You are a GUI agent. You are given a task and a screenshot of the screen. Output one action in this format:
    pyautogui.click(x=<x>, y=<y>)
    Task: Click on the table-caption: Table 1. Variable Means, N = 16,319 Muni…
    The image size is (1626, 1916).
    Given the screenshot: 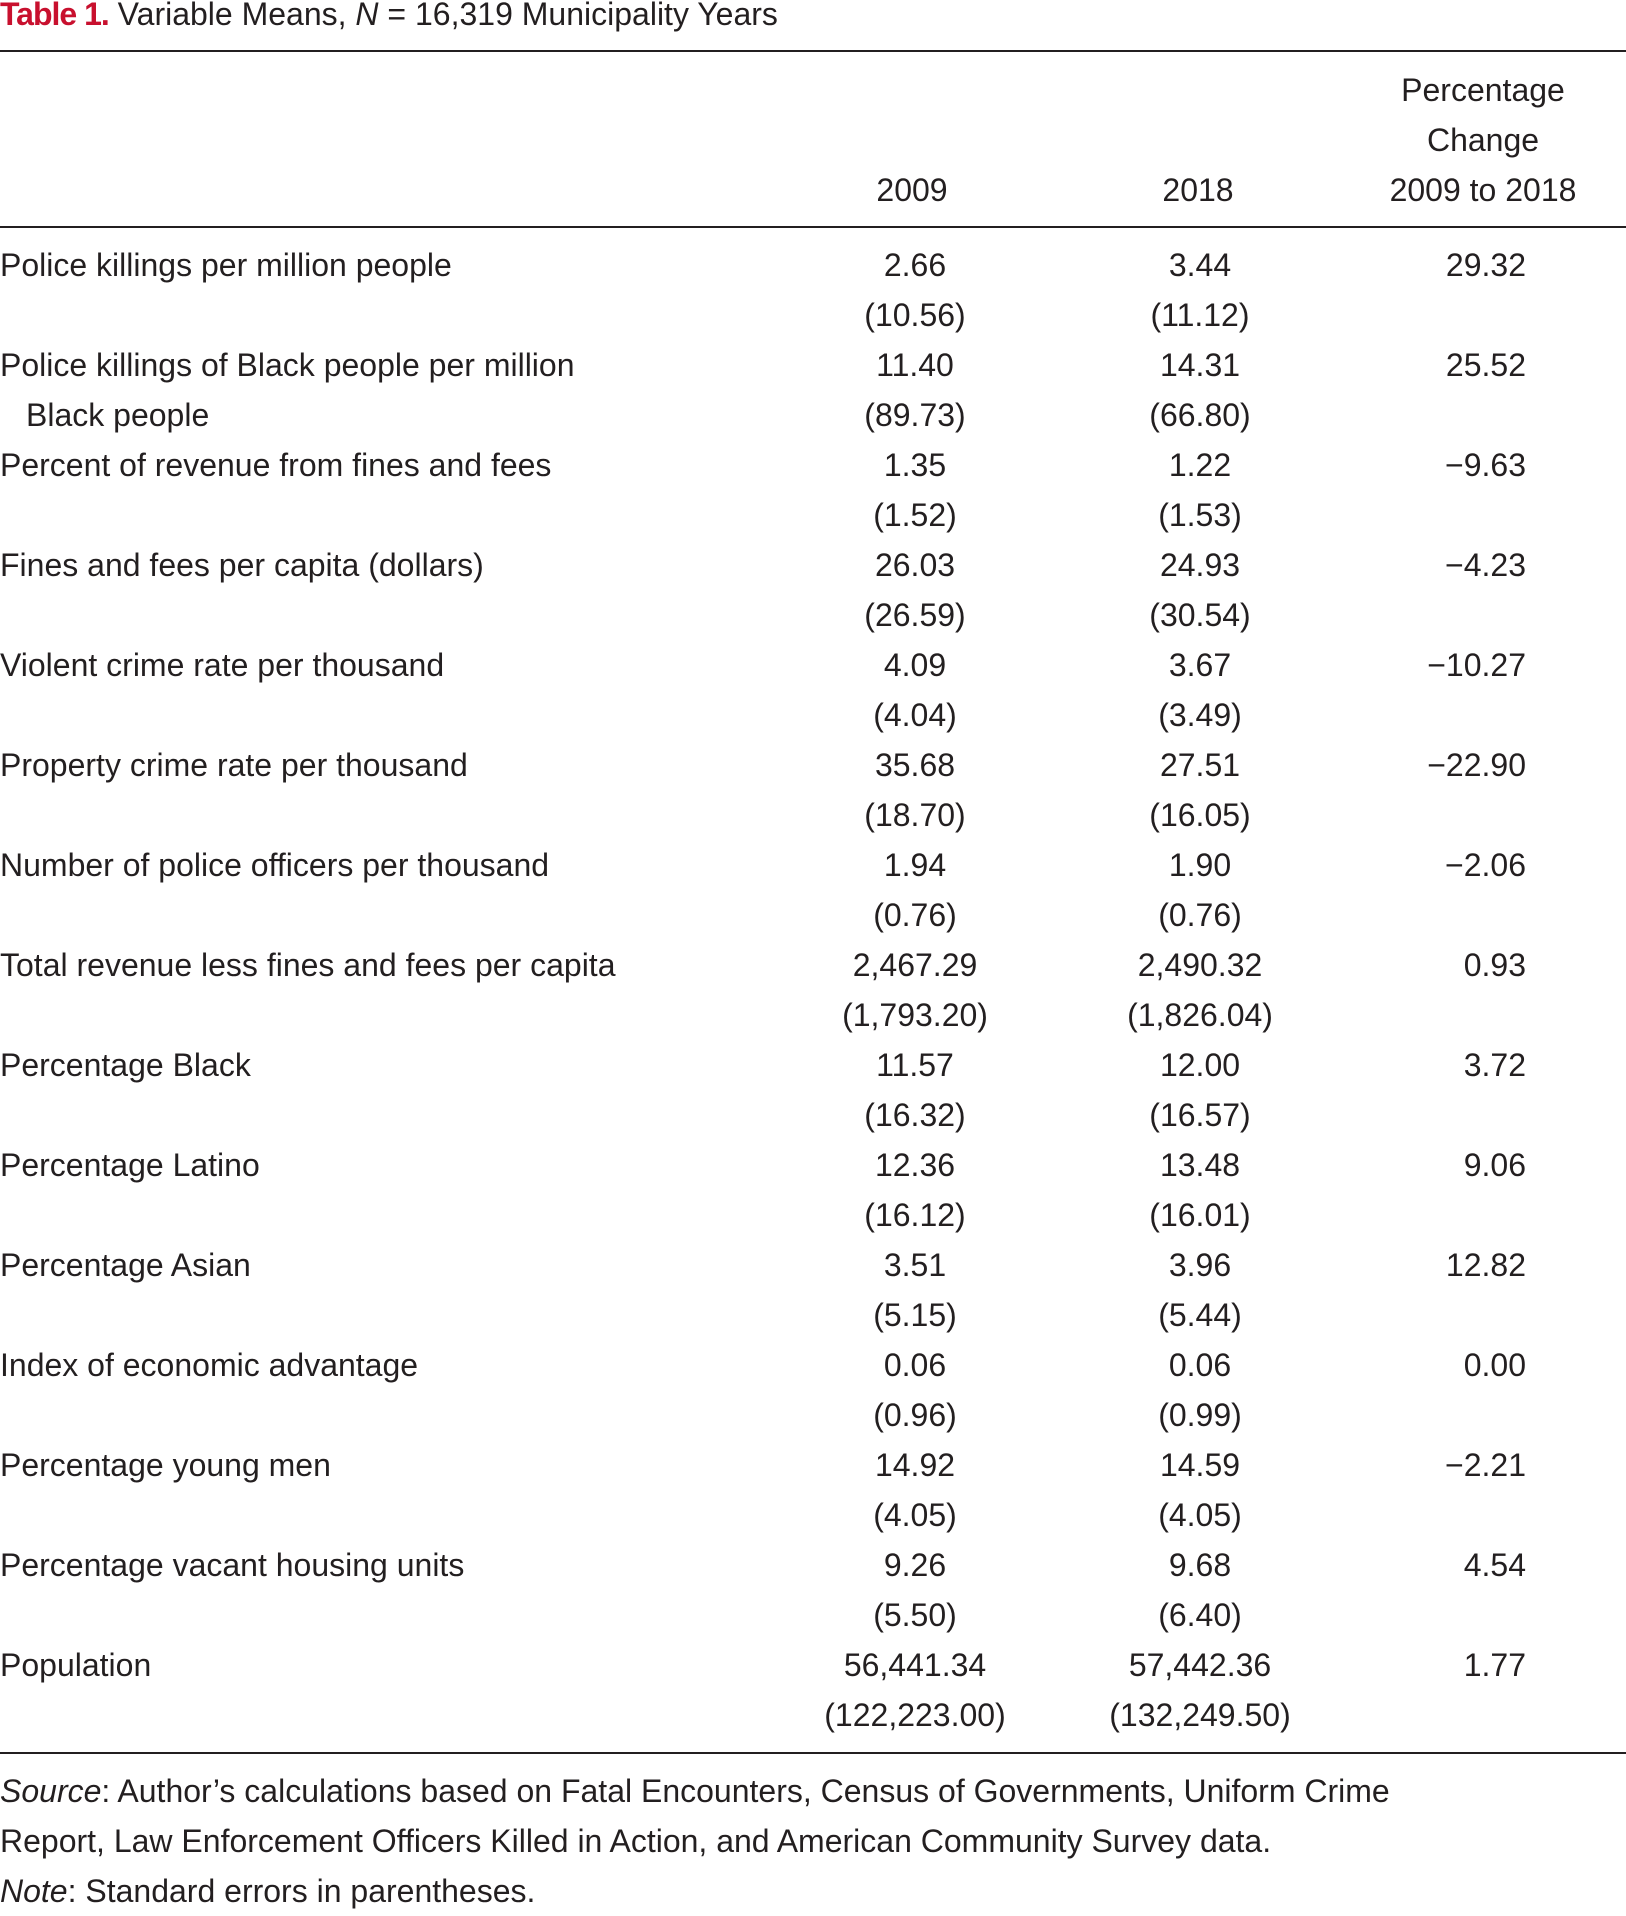 What is the action you would take?
    pyautogui.click(x=389, y=17)
    